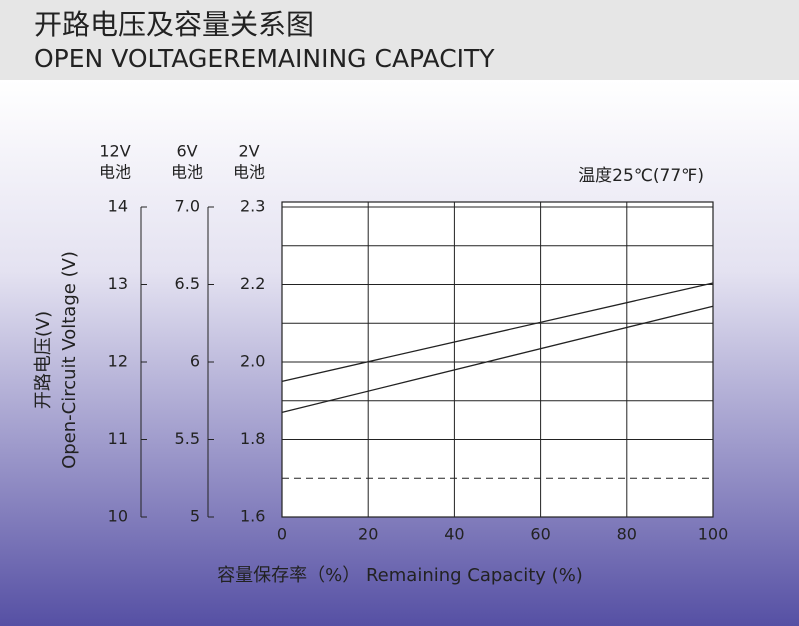  What do you see at coordinates (195, 516) in the screenshot?
I see `y-tick-label: 5` at bounding box center [195, 516].